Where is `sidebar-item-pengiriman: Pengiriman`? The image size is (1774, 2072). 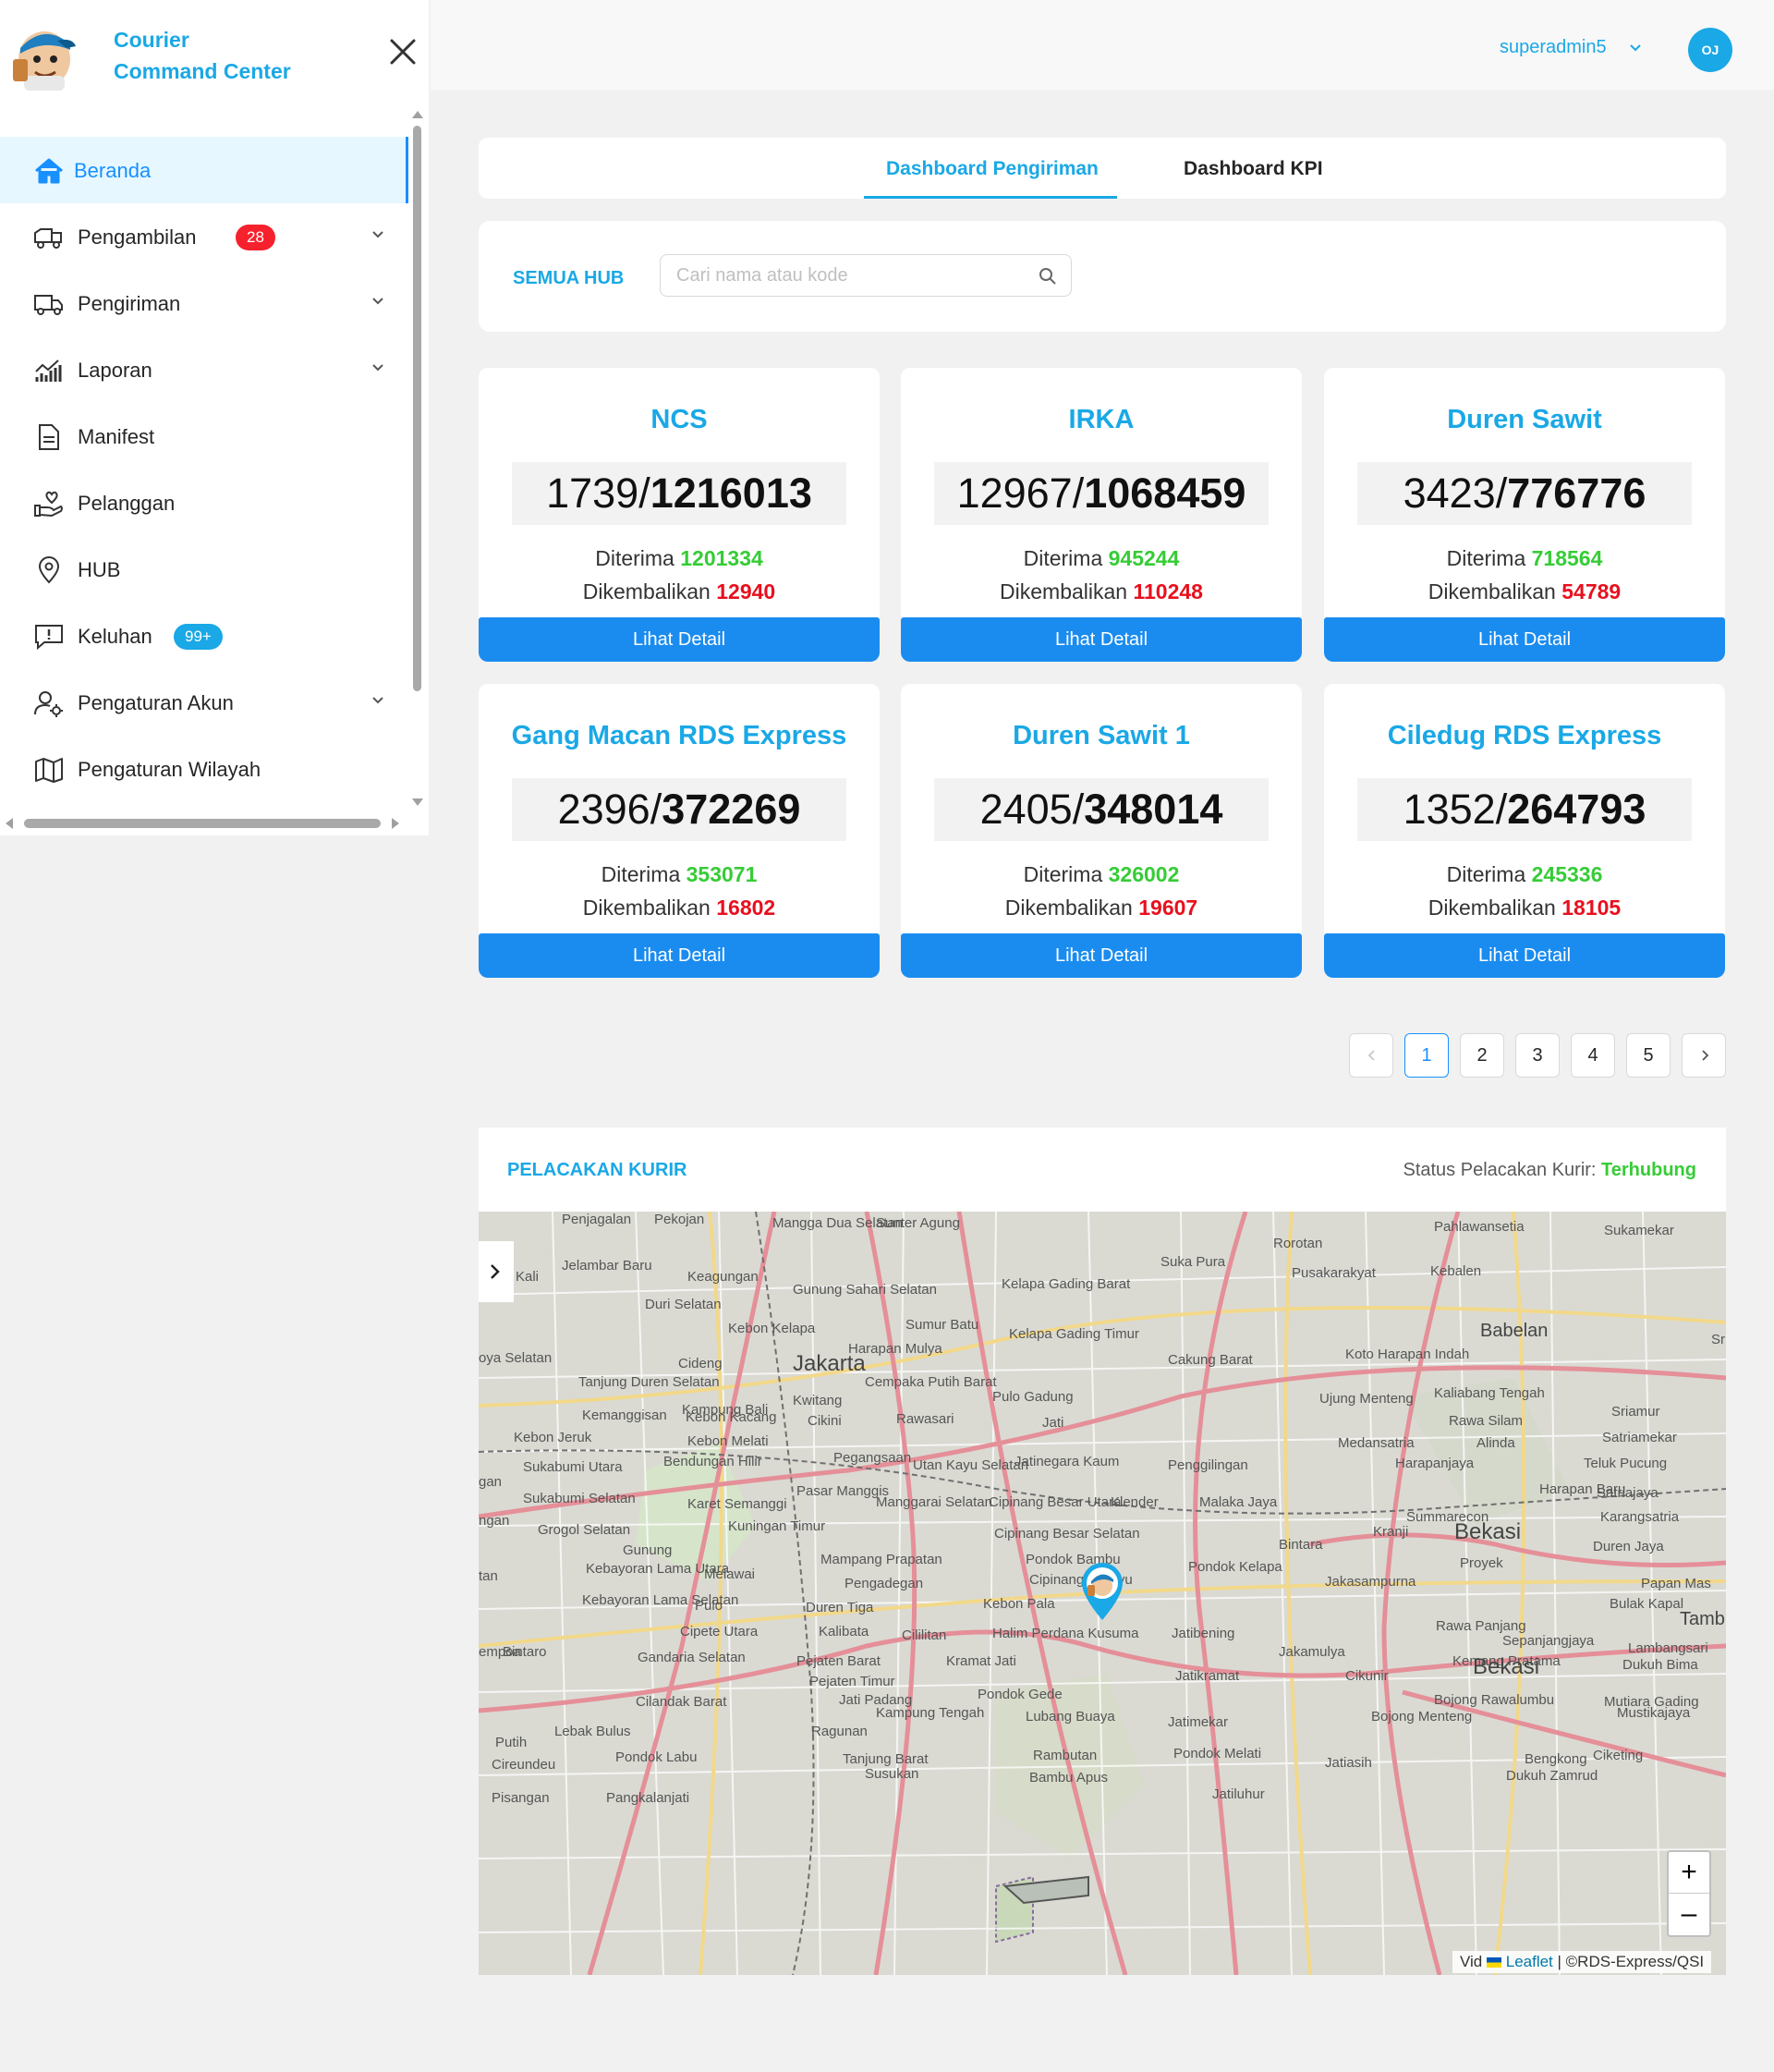 sidebar-item-pengiriman: Pengiriman is located at coordinates (204, 303).